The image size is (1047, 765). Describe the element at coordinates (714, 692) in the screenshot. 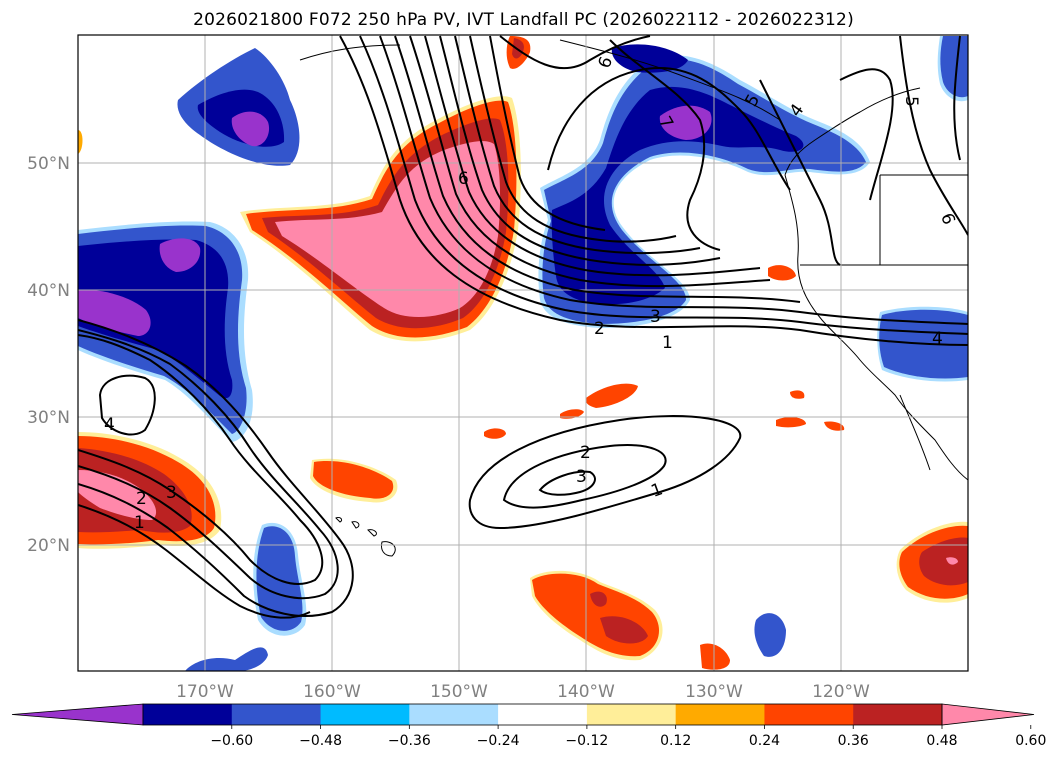

I see `lon-label: 130°W` at that location.